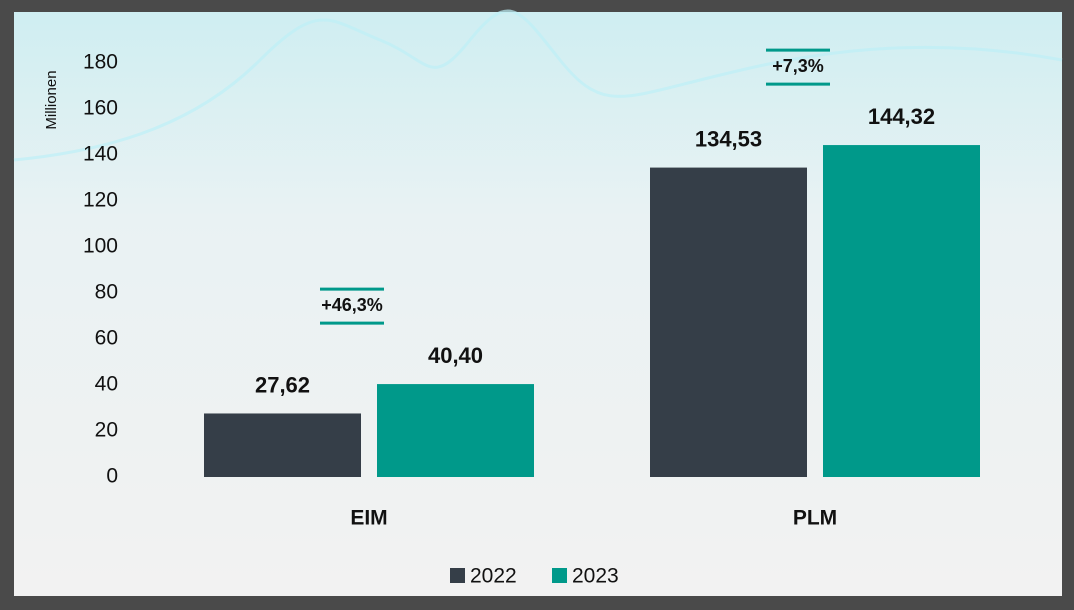 The image size is (1074, 610). What do you see at coordinates (815, 518) in the screenshot?
I see `x-tick-label: PLM` at bounding box center [815, 518].